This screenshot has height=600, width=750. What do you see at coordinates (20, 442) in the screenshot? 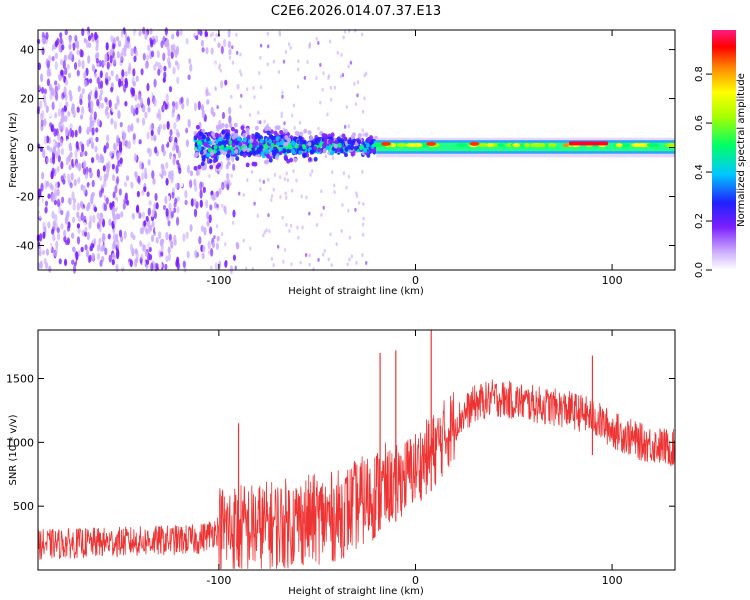
I see `y-tick-label: 1000` at bounding box center [20, 442].